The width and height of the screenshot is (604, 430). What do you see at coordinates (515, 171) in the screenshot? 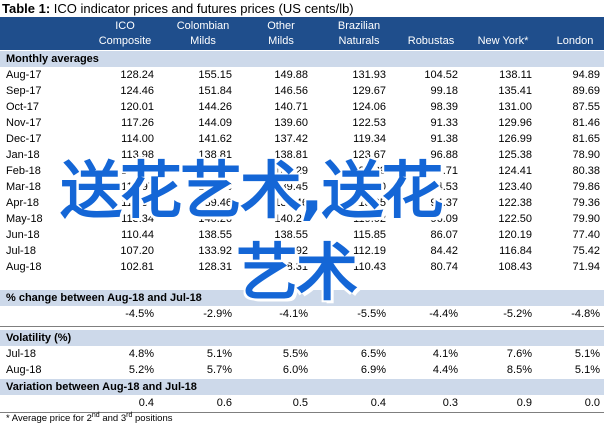
I see `table-cell: 124.41` at bounding box center [515, 171].